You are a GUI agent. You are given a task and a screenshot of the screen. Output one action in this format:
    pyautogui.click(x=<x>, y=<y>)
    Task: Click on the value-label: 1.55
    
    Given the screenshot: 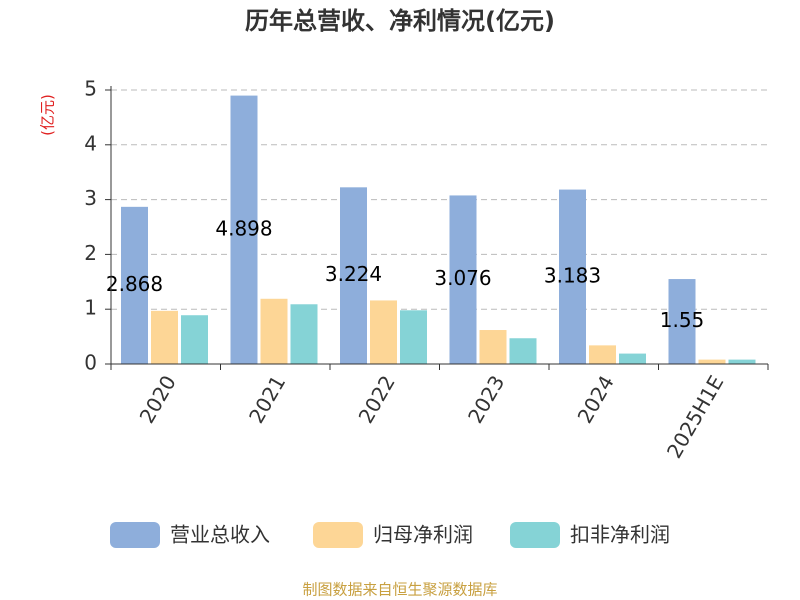 What is the action you would take?
    pyautogui.click(x=682, y=320)
    